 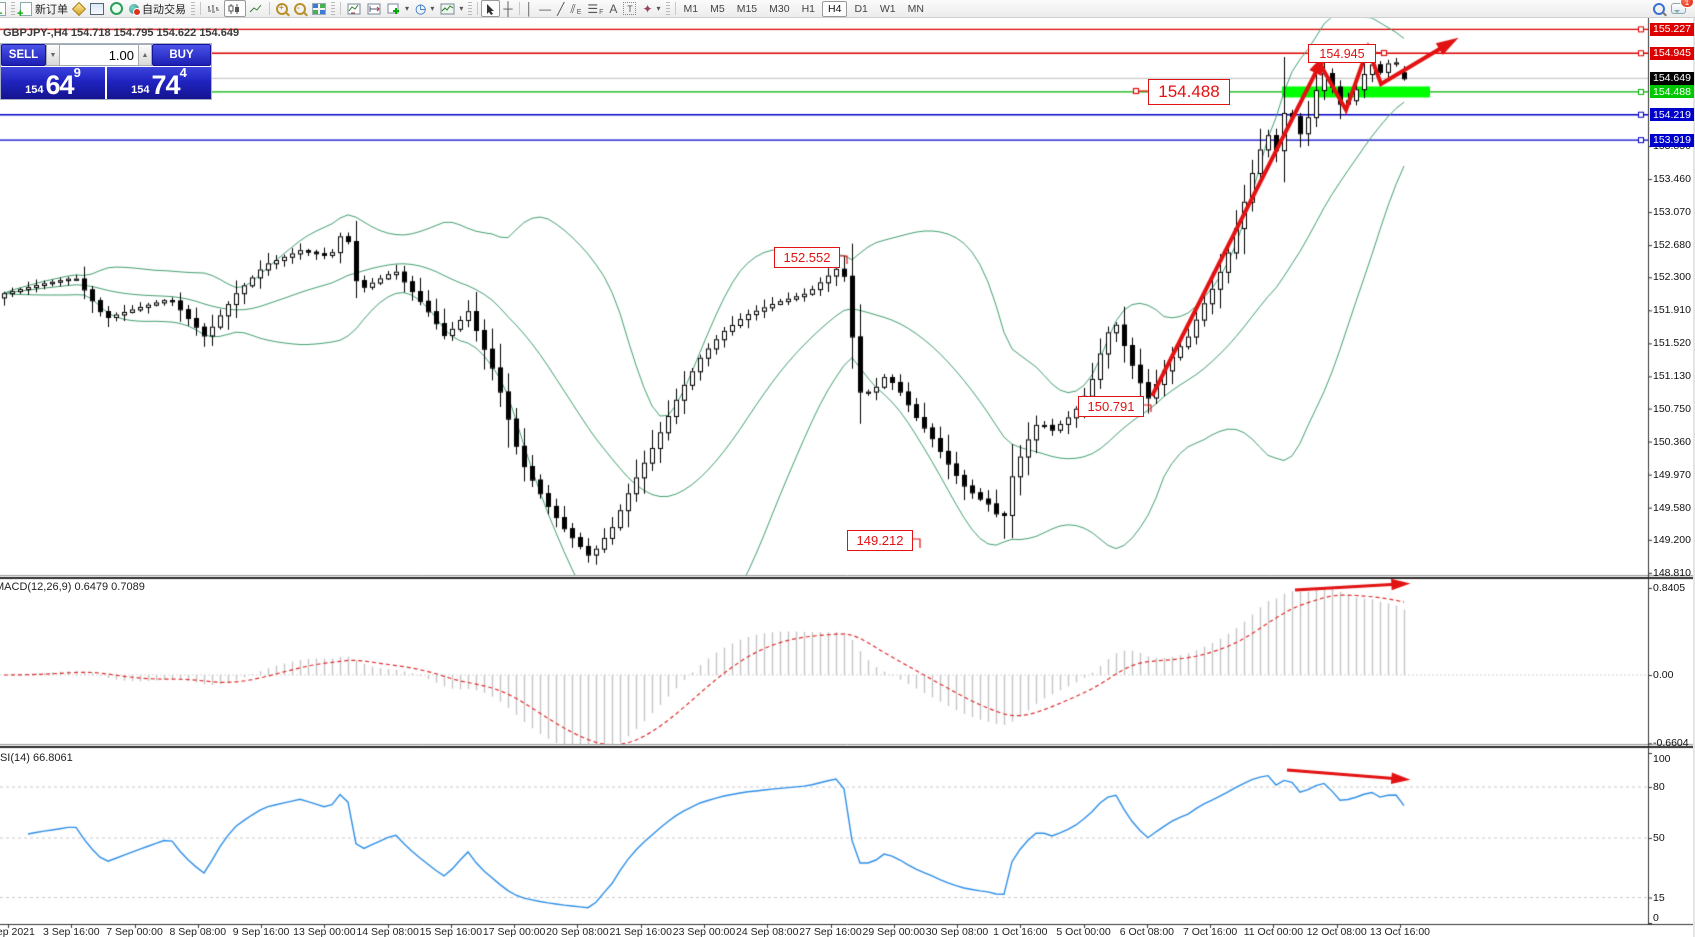 I want to click on cursor-icon, so click(x=491, y=9).